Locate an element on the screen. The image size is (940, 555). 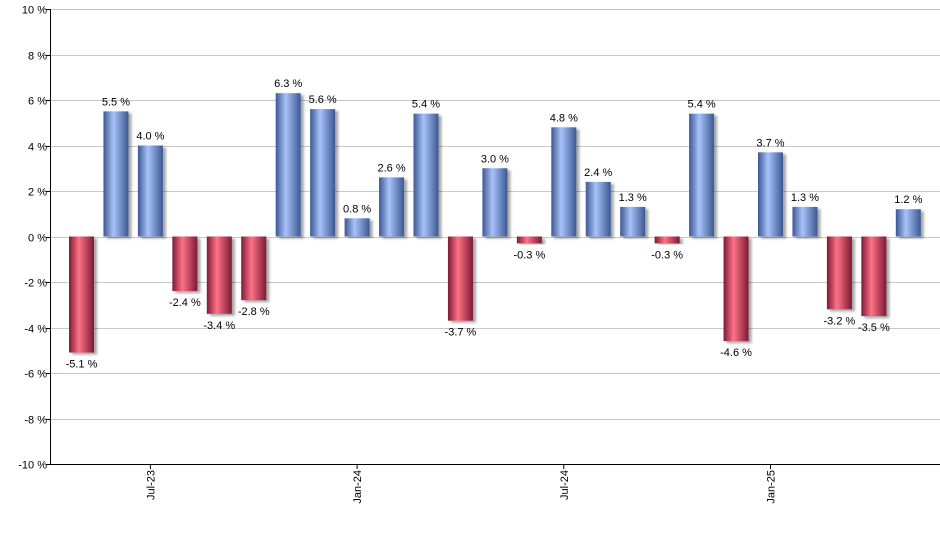
y-tick-label: -10 % is located at coordinates (32, 466).